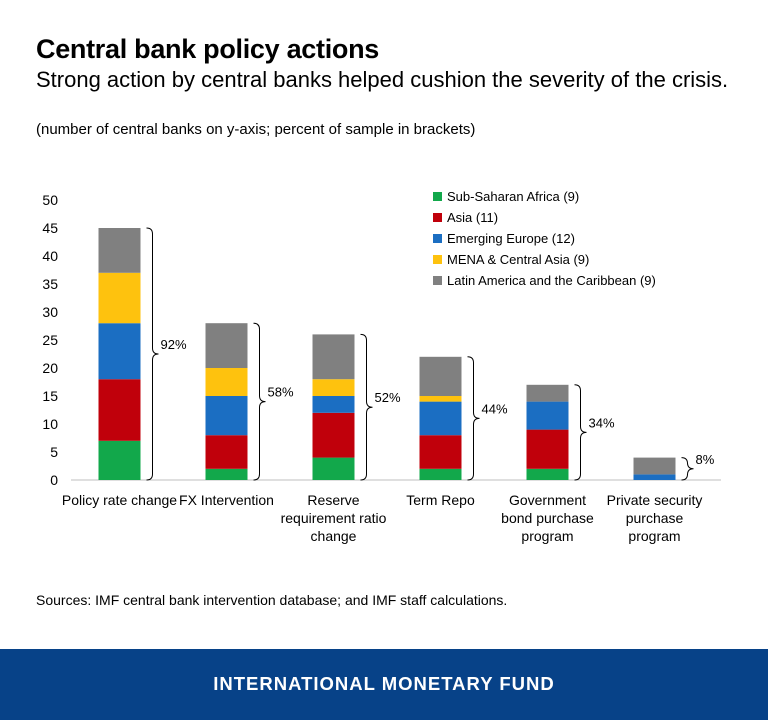  I want to click on y-tick-label: 5, so click(54, 452).